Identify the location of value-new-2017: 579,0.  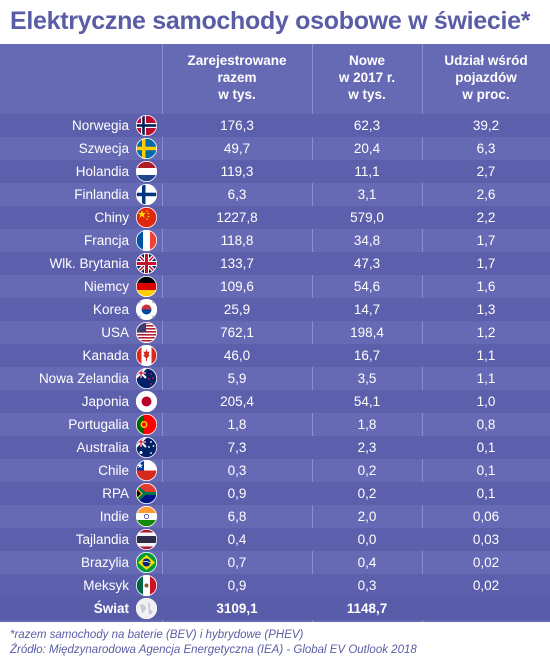
(367, 217).